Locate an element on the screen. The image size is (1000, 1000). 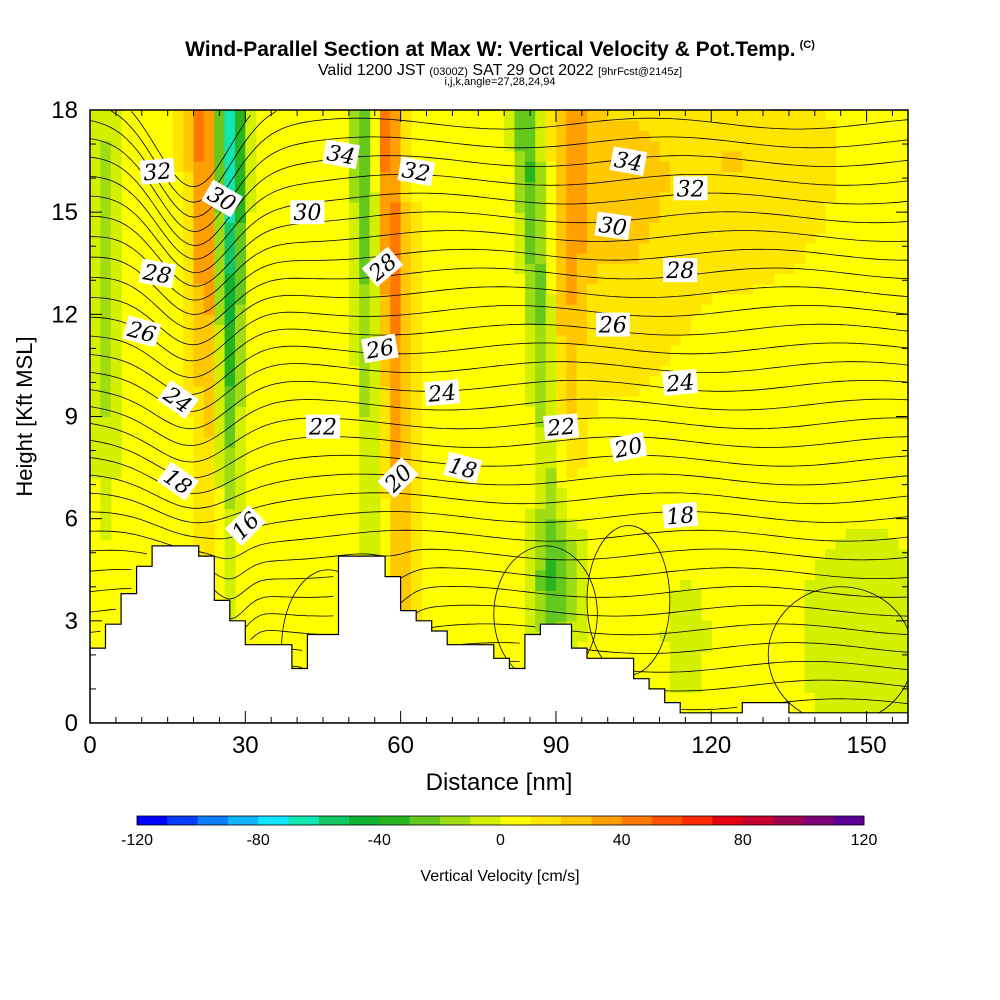
x-tick-label: 150 is located at coordinates (867, 745).